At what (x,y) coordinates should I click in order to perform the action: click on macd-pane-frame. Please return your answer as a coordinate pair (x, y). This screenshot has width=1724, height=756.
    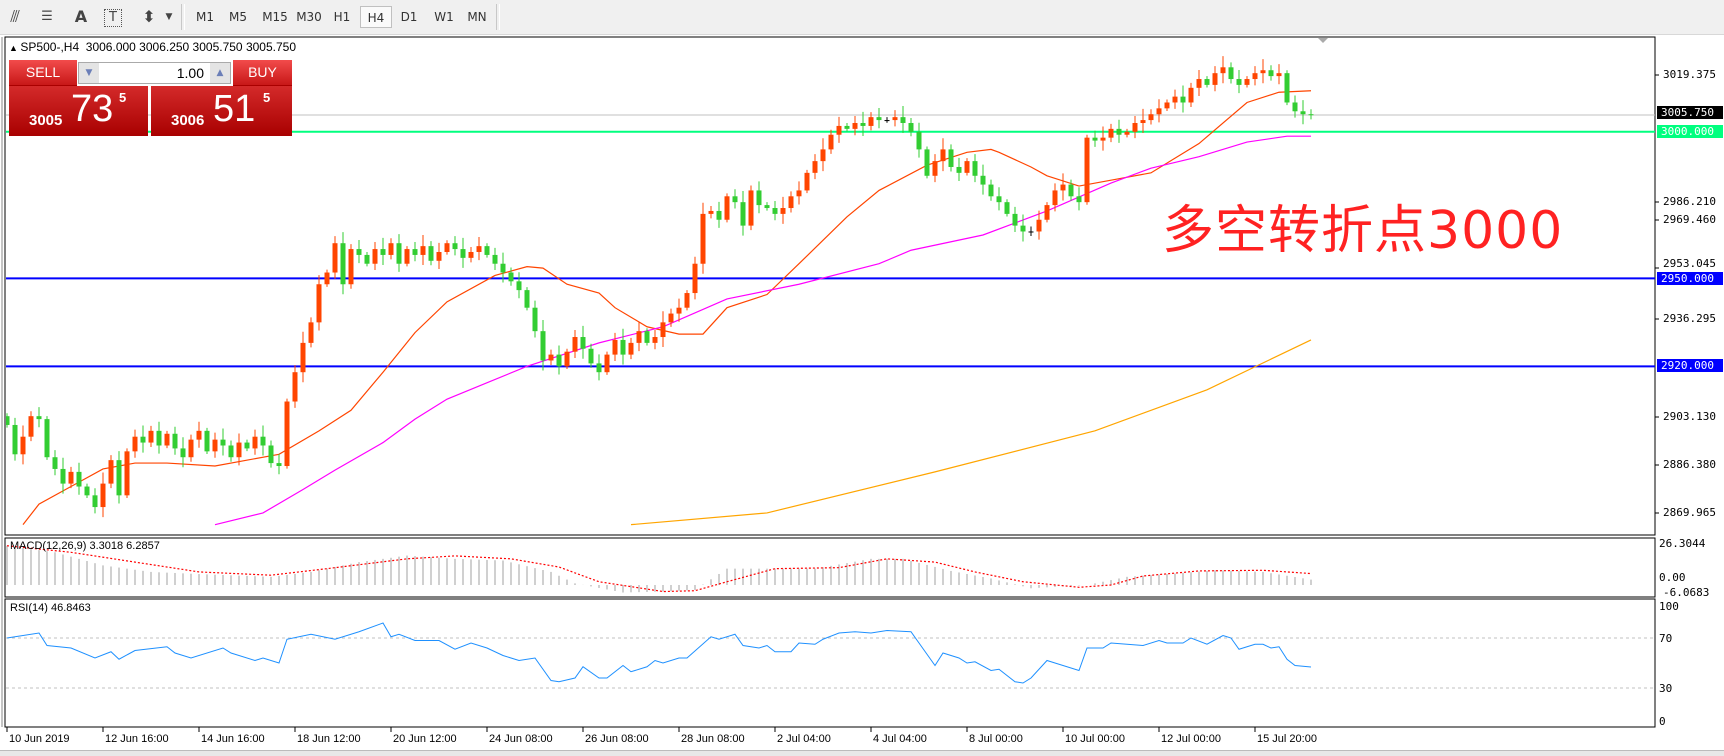
    Looking at the image, I should click on (830, 567).